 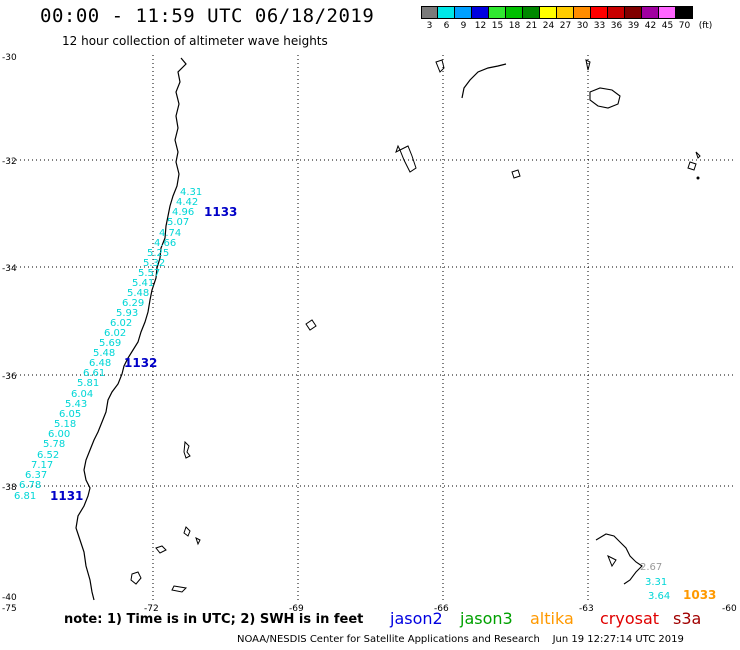 I want to click on swh-reading: 5.81, so click(x=88, y=383).